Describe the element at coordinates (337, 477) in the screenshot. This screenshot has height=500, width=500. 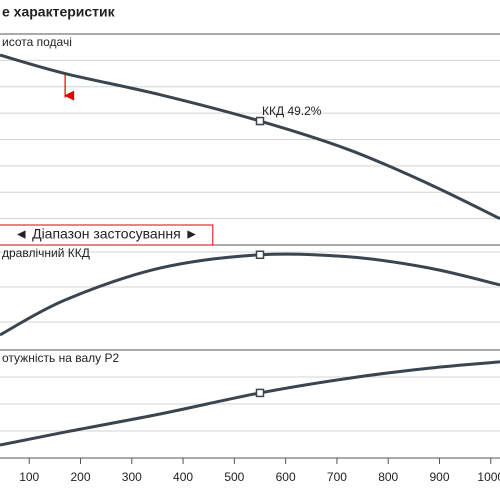
I see `x-tick-label: 700` at that location.